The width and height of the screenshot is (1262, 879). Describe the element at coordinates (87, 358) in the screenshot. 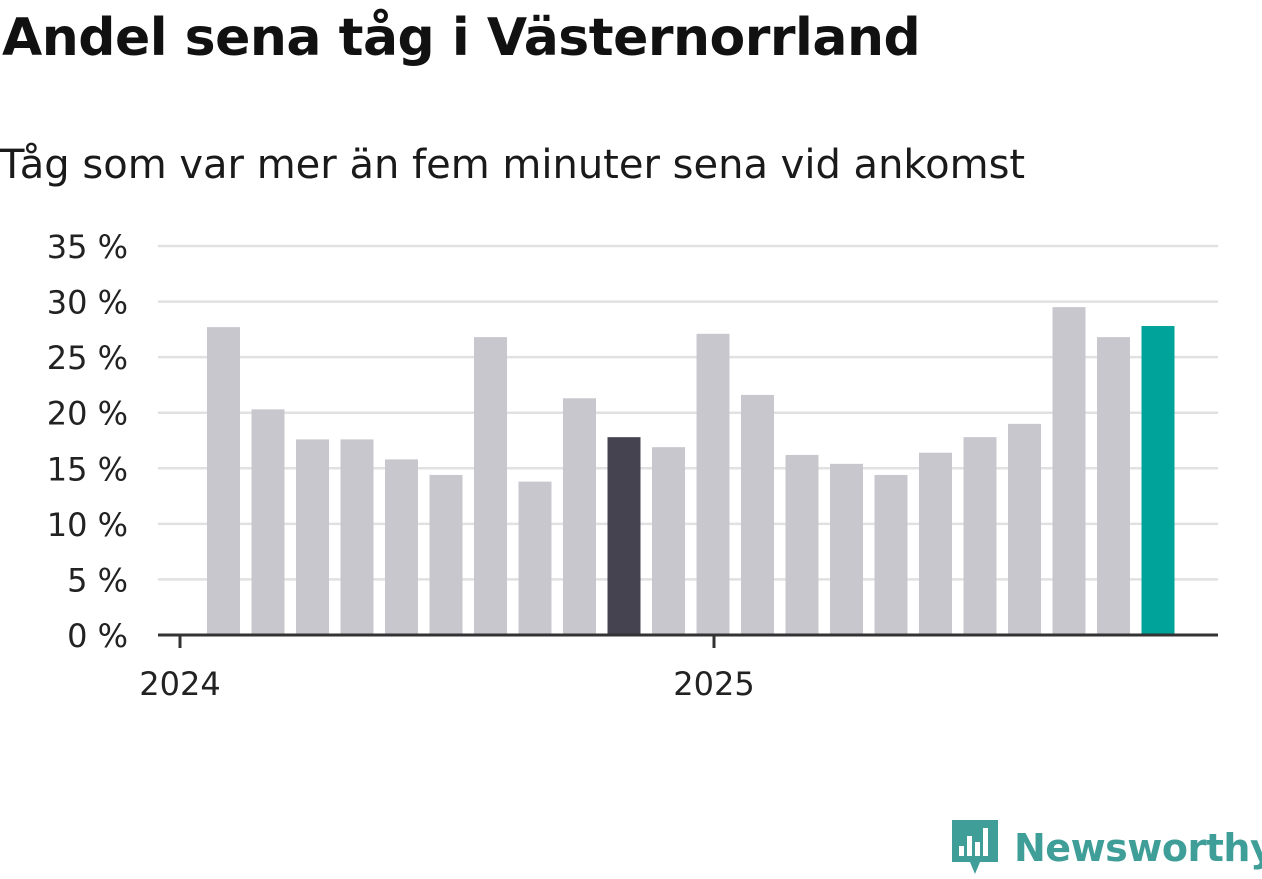

I see `y-tick-label: 25 %` at that location.